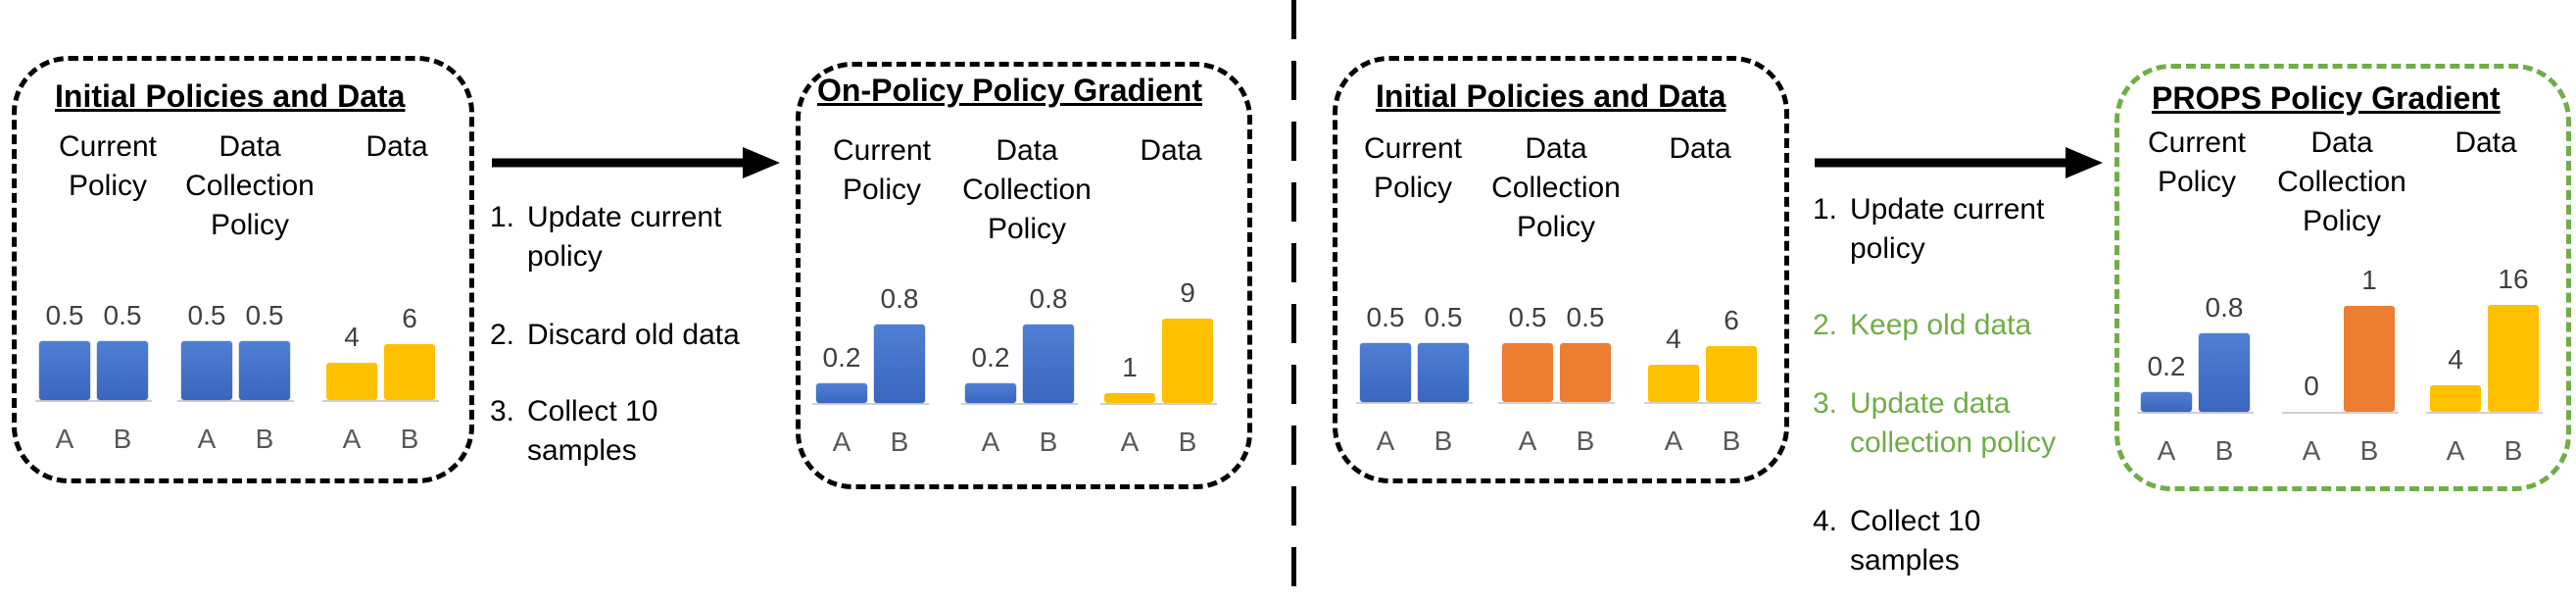  What do you see at coordinates (1825, 209) in the screenshot?
I see `step-number: 1.` at bounding box center [1825, 209].